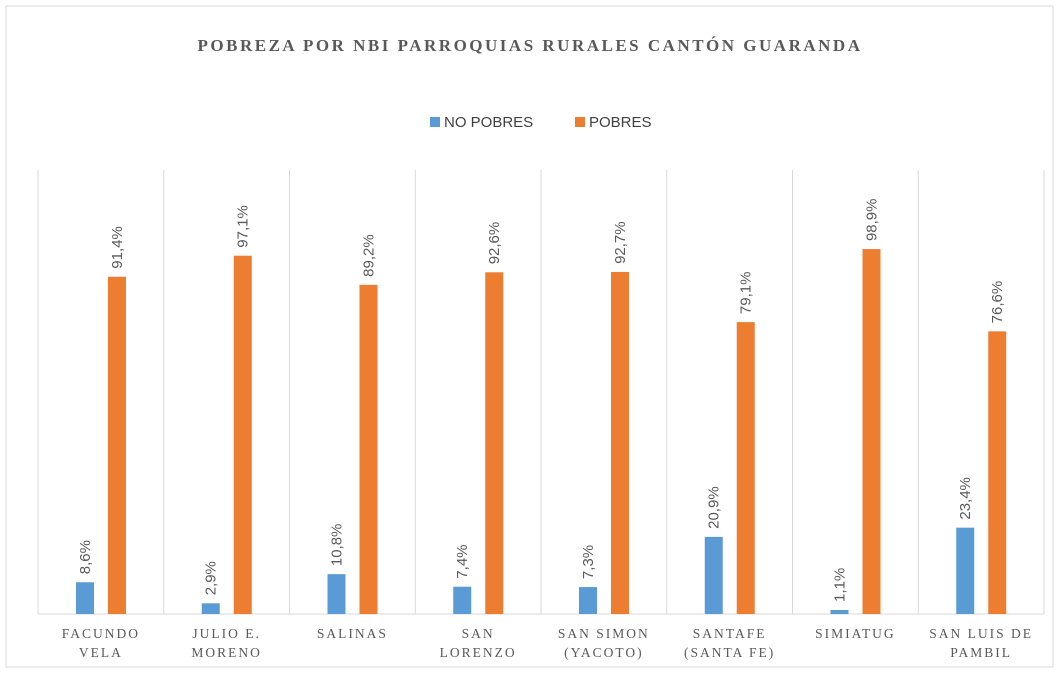 The width and height of the screenshot is (1059, 673). I want to click on data-label: 76,6%, so click(997, 302).